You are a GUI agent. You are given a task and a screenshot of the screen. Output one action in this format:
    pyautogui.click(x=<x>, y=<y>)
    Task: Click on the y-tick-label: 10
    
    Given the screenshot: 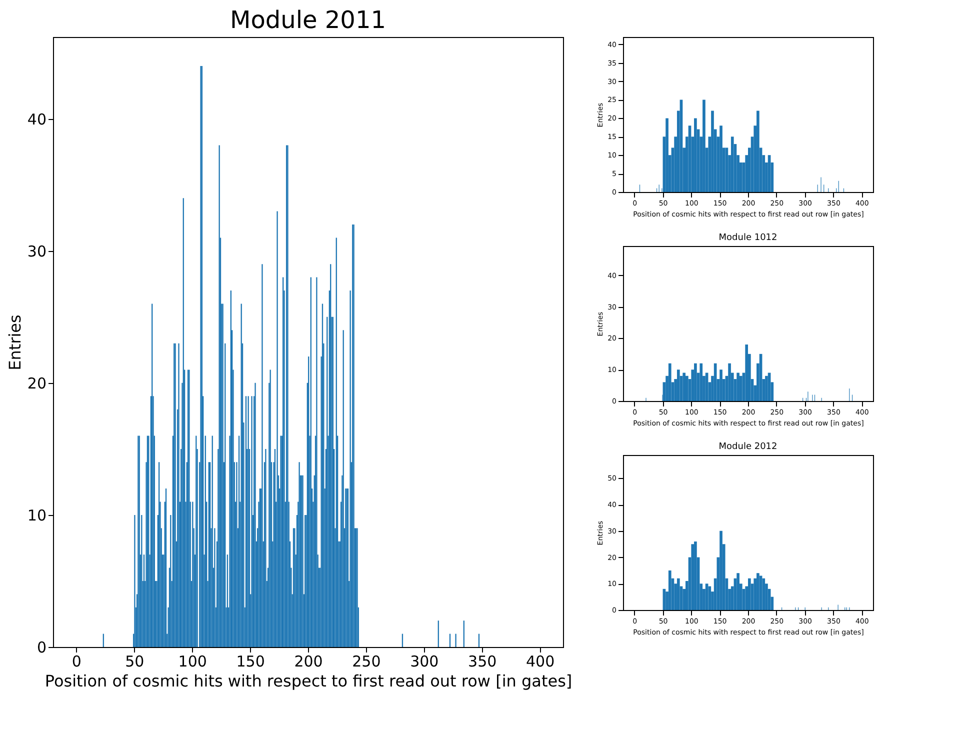 What is the action you would take?
    pyautogui.click(x=36, y=515)
    